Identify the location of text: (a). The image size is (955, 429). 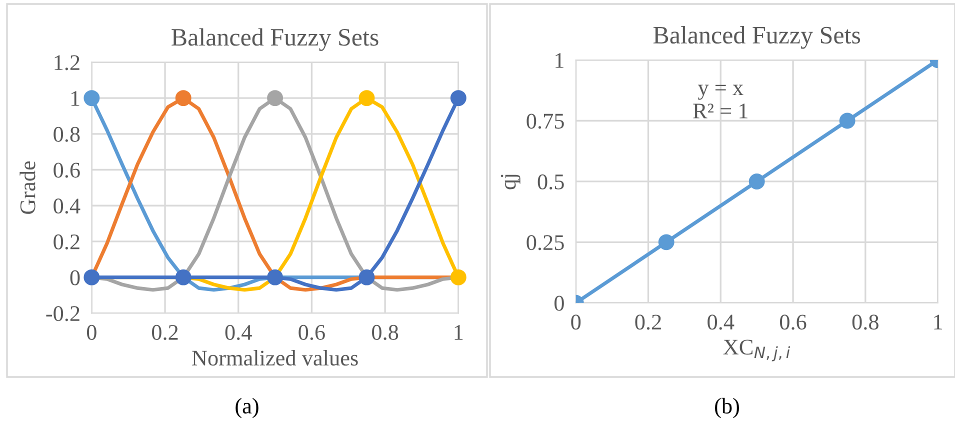
(247, 408).